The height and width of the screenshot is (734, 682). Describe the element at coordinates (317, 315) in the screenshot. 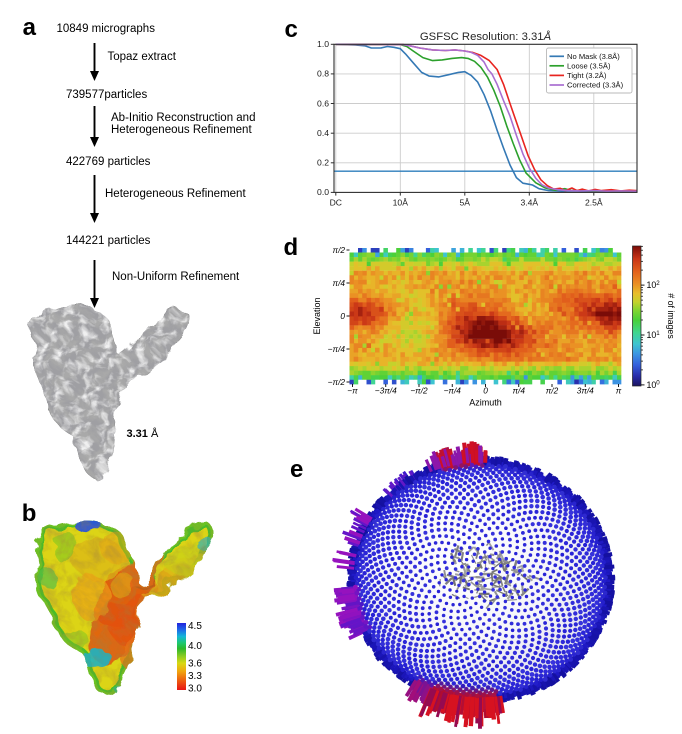

I see `svg-text: Elevation` at that location.